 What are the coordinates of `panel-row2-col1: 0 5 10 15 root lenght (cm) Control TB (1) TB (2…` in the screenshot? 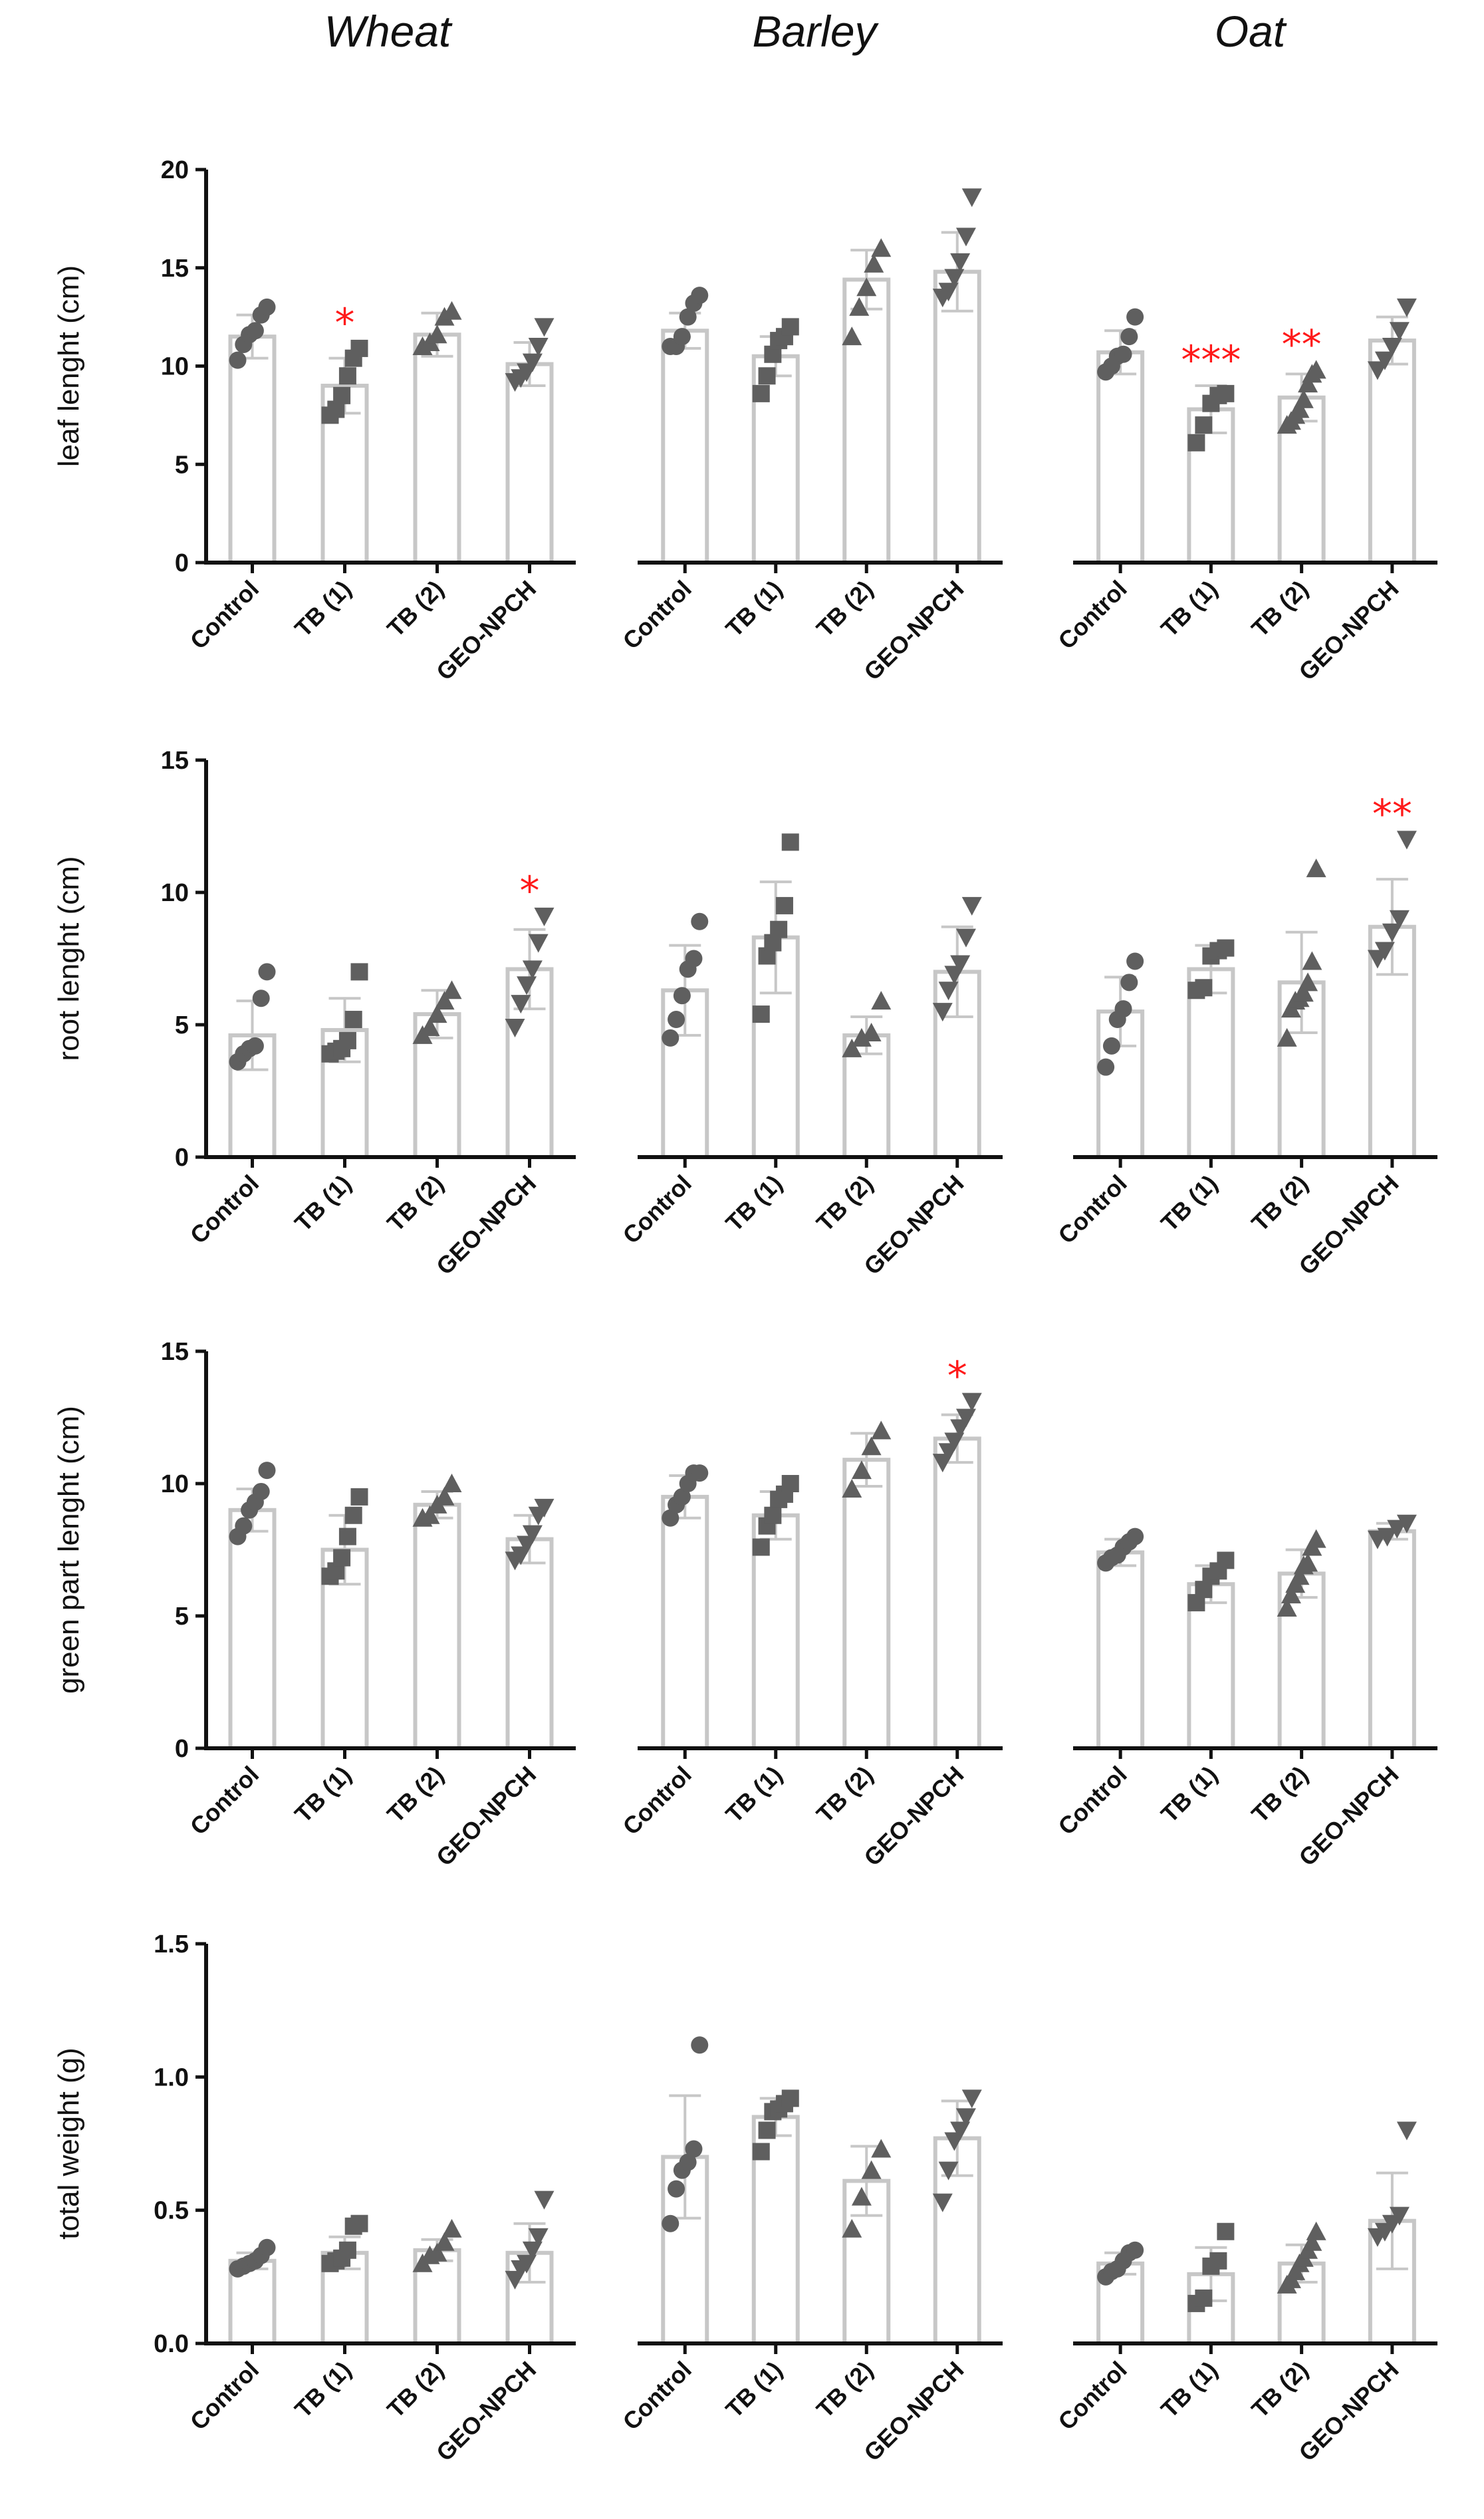 It's located at (314, 1013).